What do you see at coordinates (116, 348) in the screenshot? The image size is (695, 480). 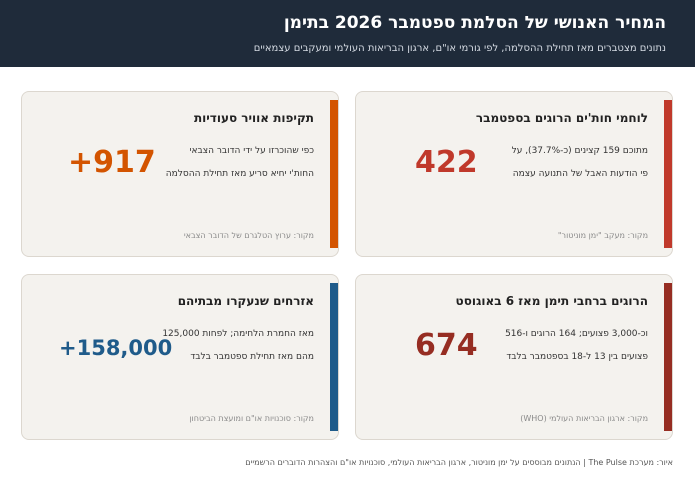 I see `stat-value: +158,000` at bounding box center [116, 348].